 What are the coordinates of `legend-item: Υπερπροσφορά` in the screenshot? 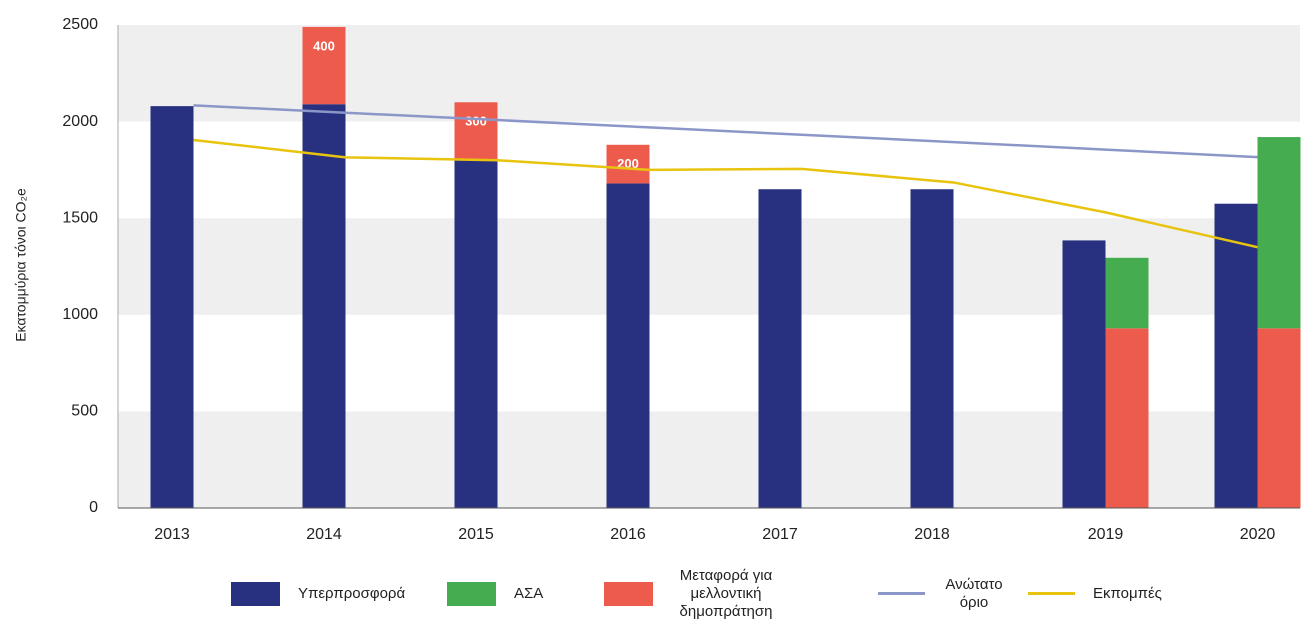 It's located at (318, 593).